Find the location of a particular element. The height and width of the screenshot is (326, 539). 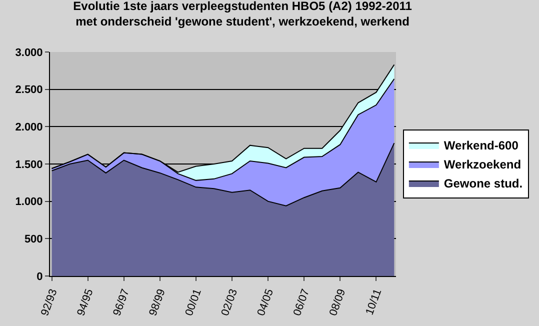

y-tick-label: 2.500 is located at coordinates (29, 90).